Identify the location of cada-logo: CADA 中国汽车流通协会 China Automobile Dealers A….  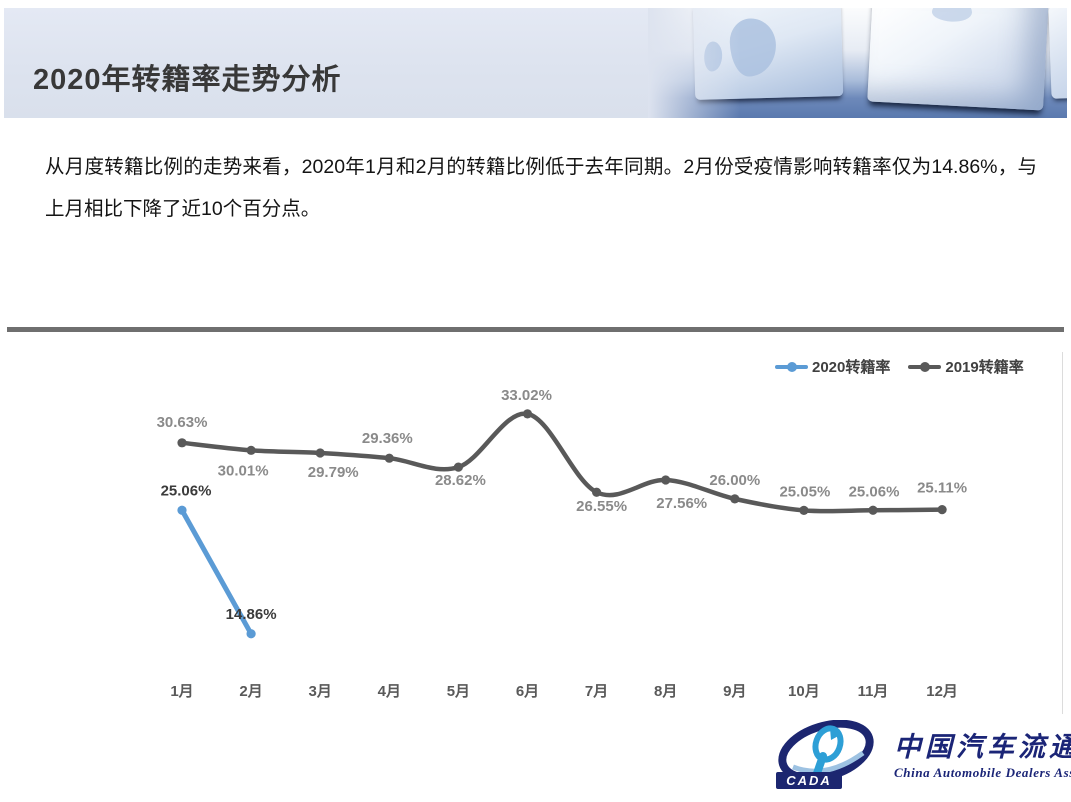
(919, 756).